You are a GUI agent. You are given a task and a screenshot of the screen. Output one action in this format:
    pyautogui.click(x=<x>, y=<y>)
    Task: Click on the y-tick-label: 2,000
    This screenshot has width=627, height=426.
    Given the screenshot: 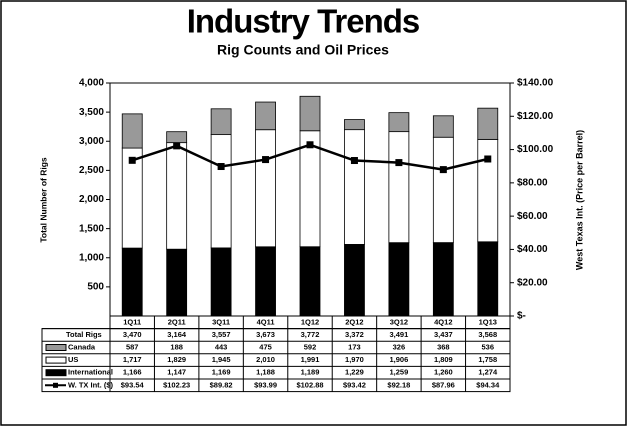 What is the action you would take?
    pyautogui.click(x=91, y=199)
    